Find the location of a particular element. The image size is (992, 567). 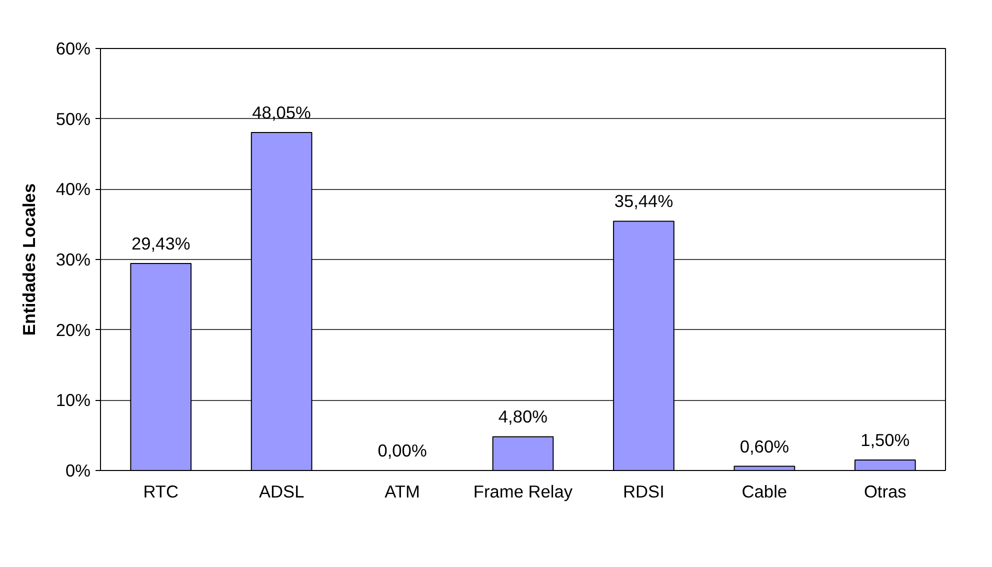

y-axis-title: Entidades Locales is located at coordinates (28, 259).